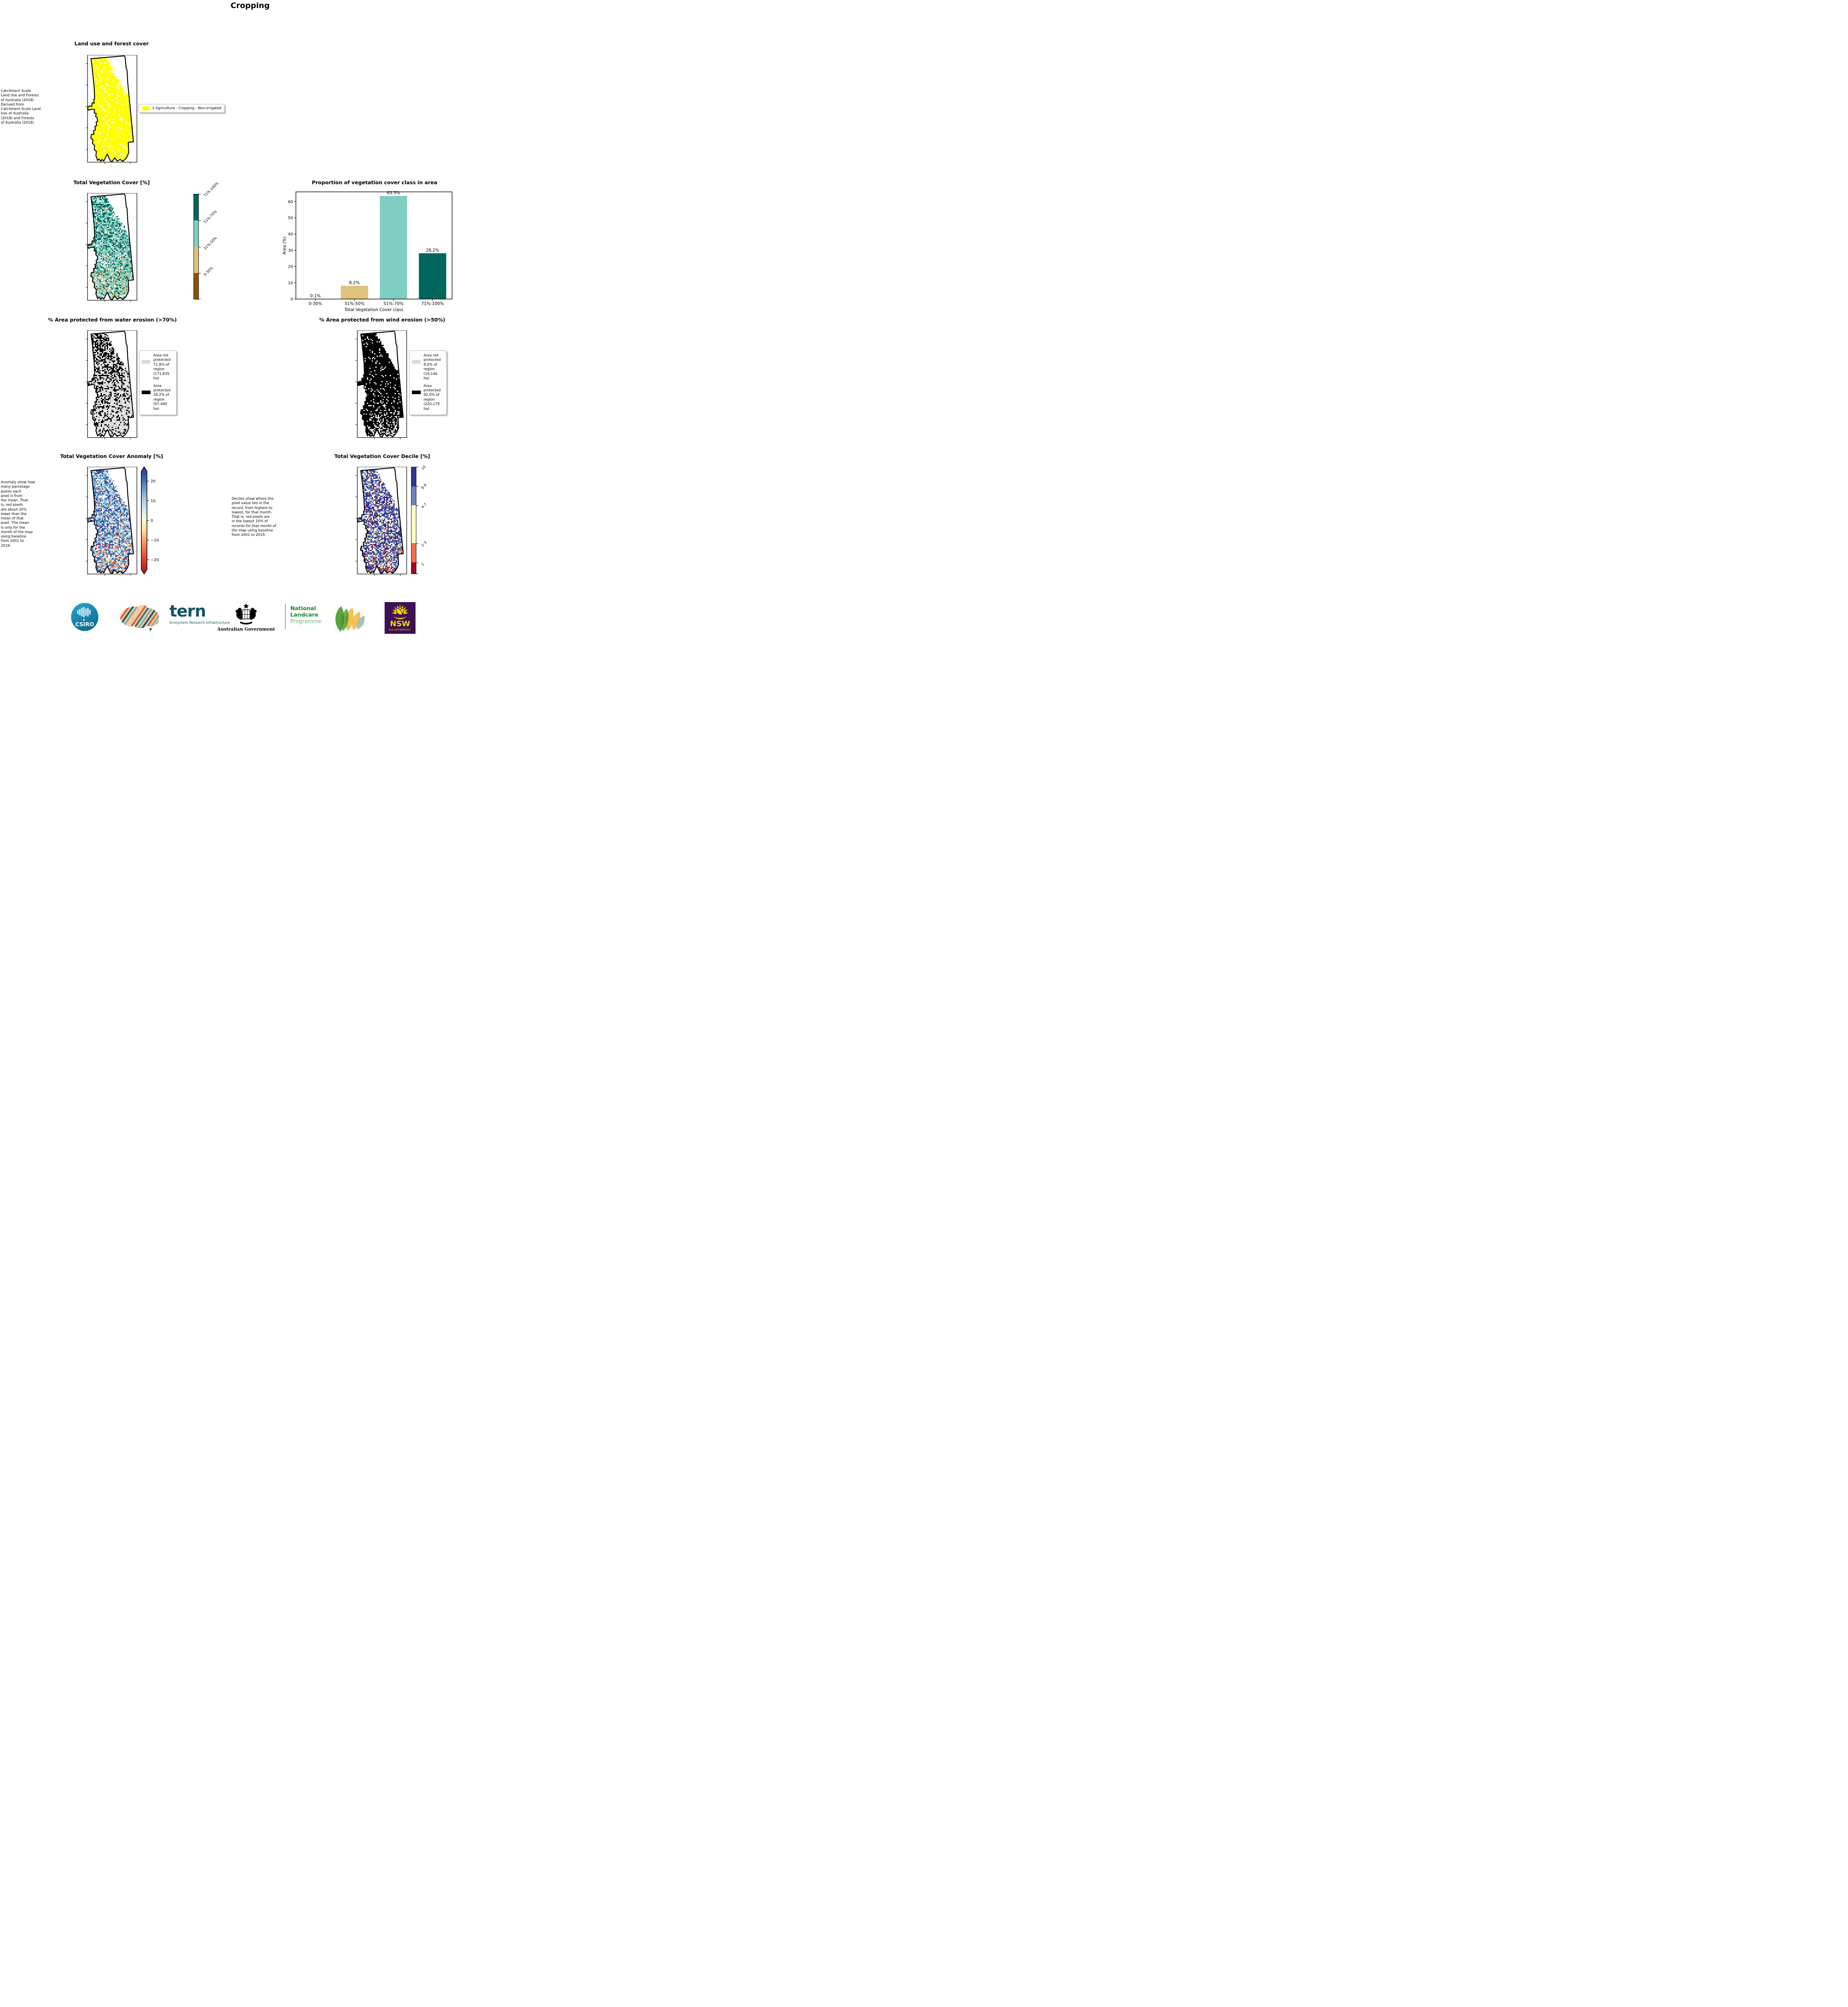 The height and width of the screenshot is (2007, 1848). I want to click on tern-subtitle: Ecosystem Research Infrastructure, so click(200, 623).